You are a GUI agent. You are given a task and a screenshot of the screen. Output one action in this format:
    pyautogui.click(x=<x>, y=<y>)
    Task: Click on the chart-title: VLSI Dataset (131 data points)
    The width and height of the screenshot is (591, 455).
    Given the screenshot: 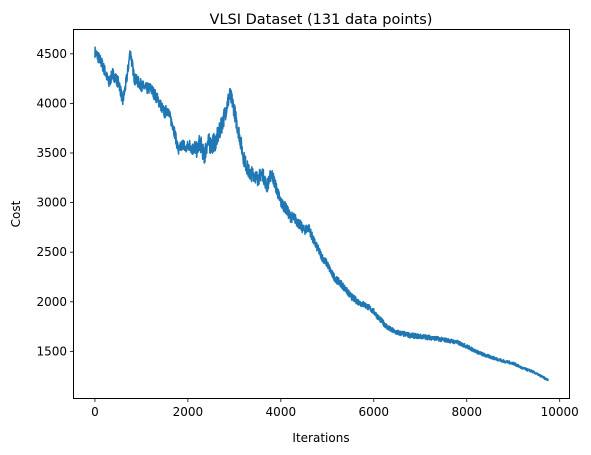 What is the action you would take?
    pyautogui.click(x=321, y=20)
    